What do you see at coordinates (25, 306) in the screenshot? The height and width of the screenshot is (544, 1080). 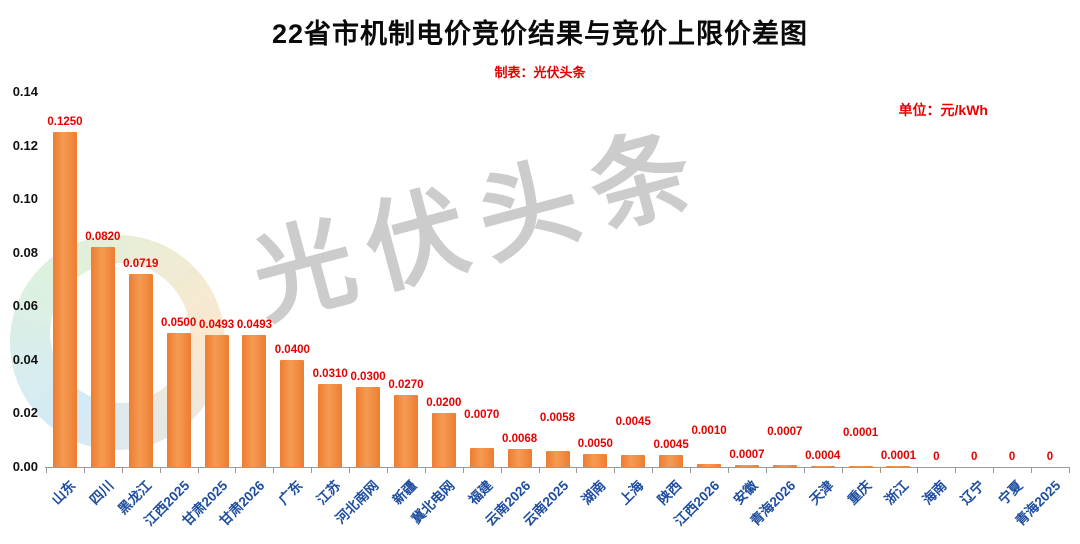 I see `y-axis-label: 0.06` at bounding box center [25, 306].